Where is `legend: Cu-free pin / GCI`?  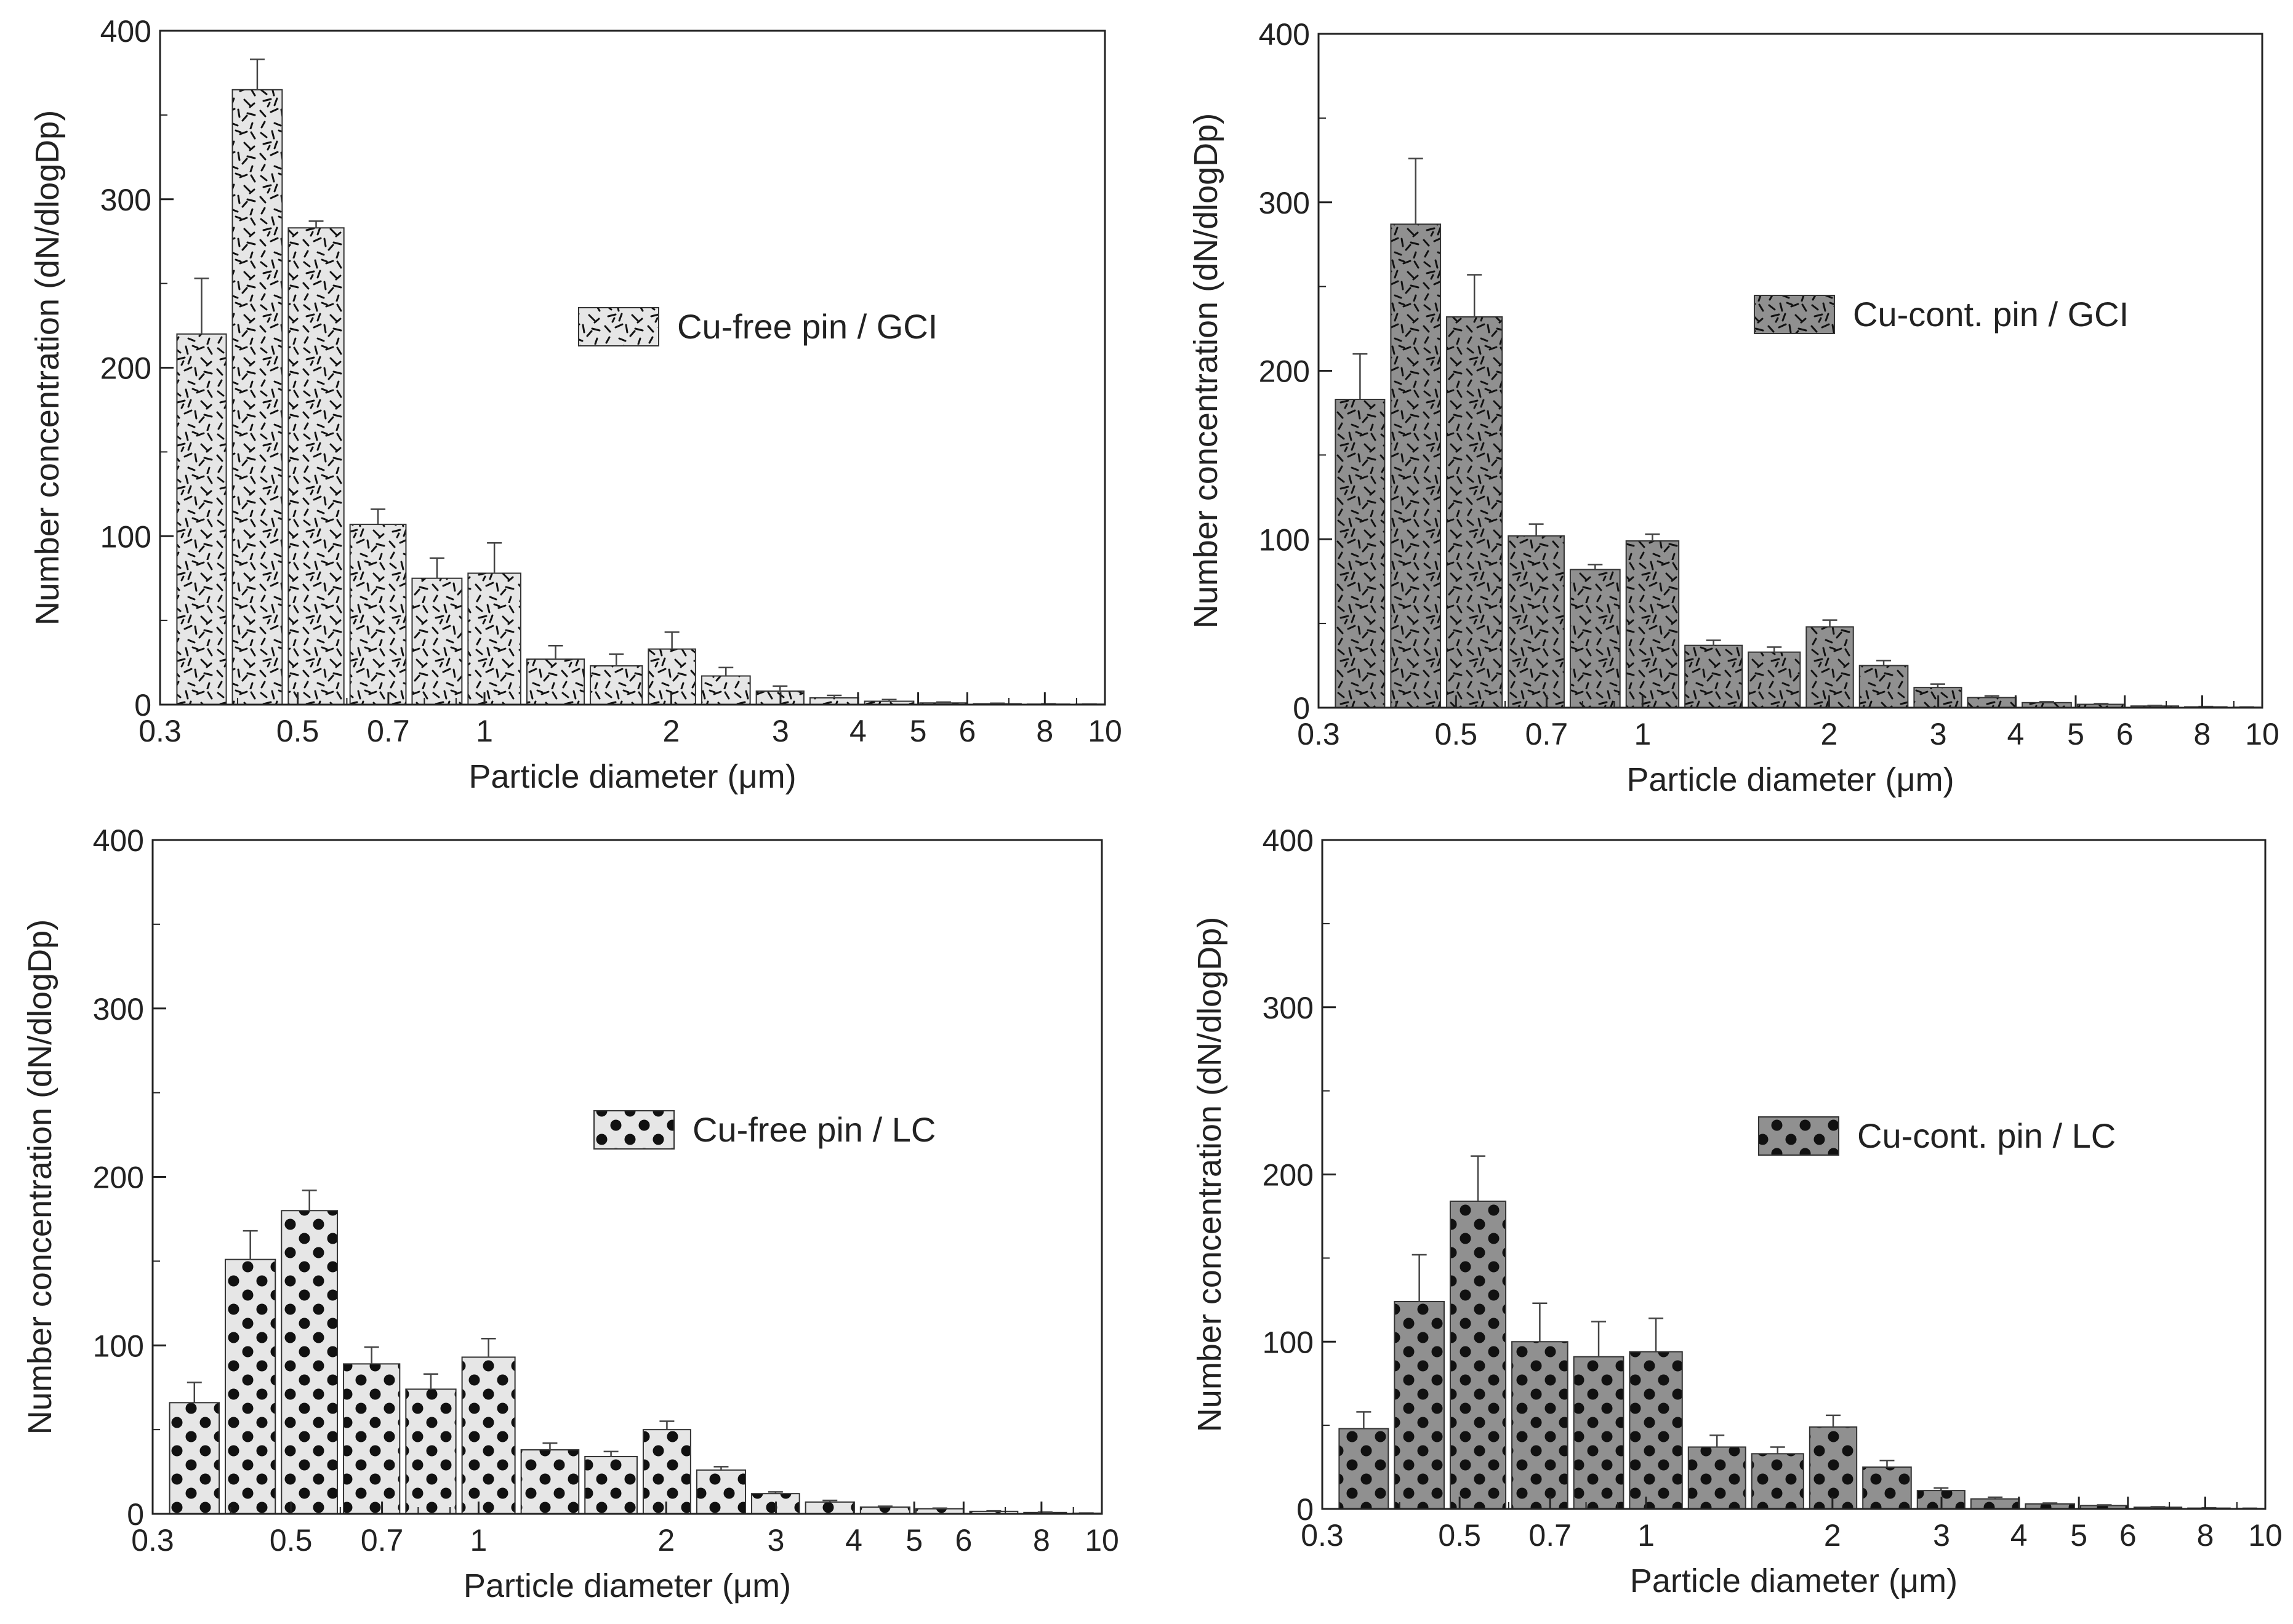
legend: Cu-free pin / GCI is located at coordinates (758, 326).